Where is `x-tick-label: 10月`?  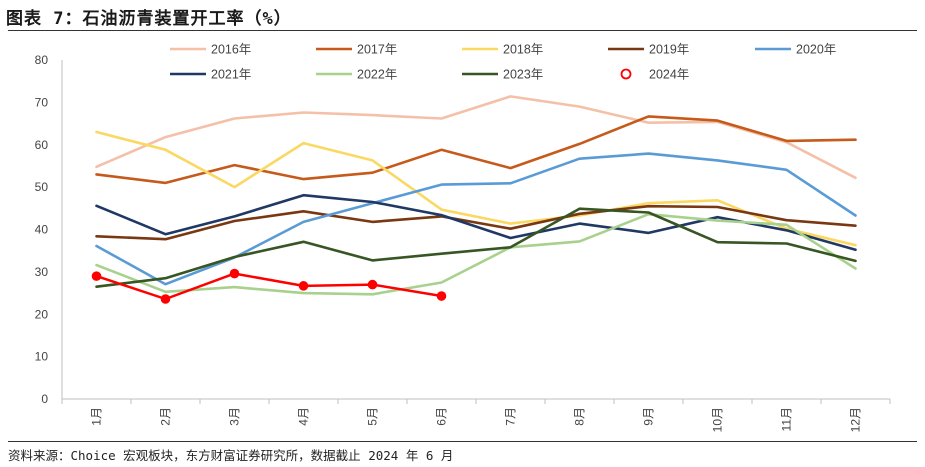 x-tick-label: 10月 is located at coordinates (718, 419).